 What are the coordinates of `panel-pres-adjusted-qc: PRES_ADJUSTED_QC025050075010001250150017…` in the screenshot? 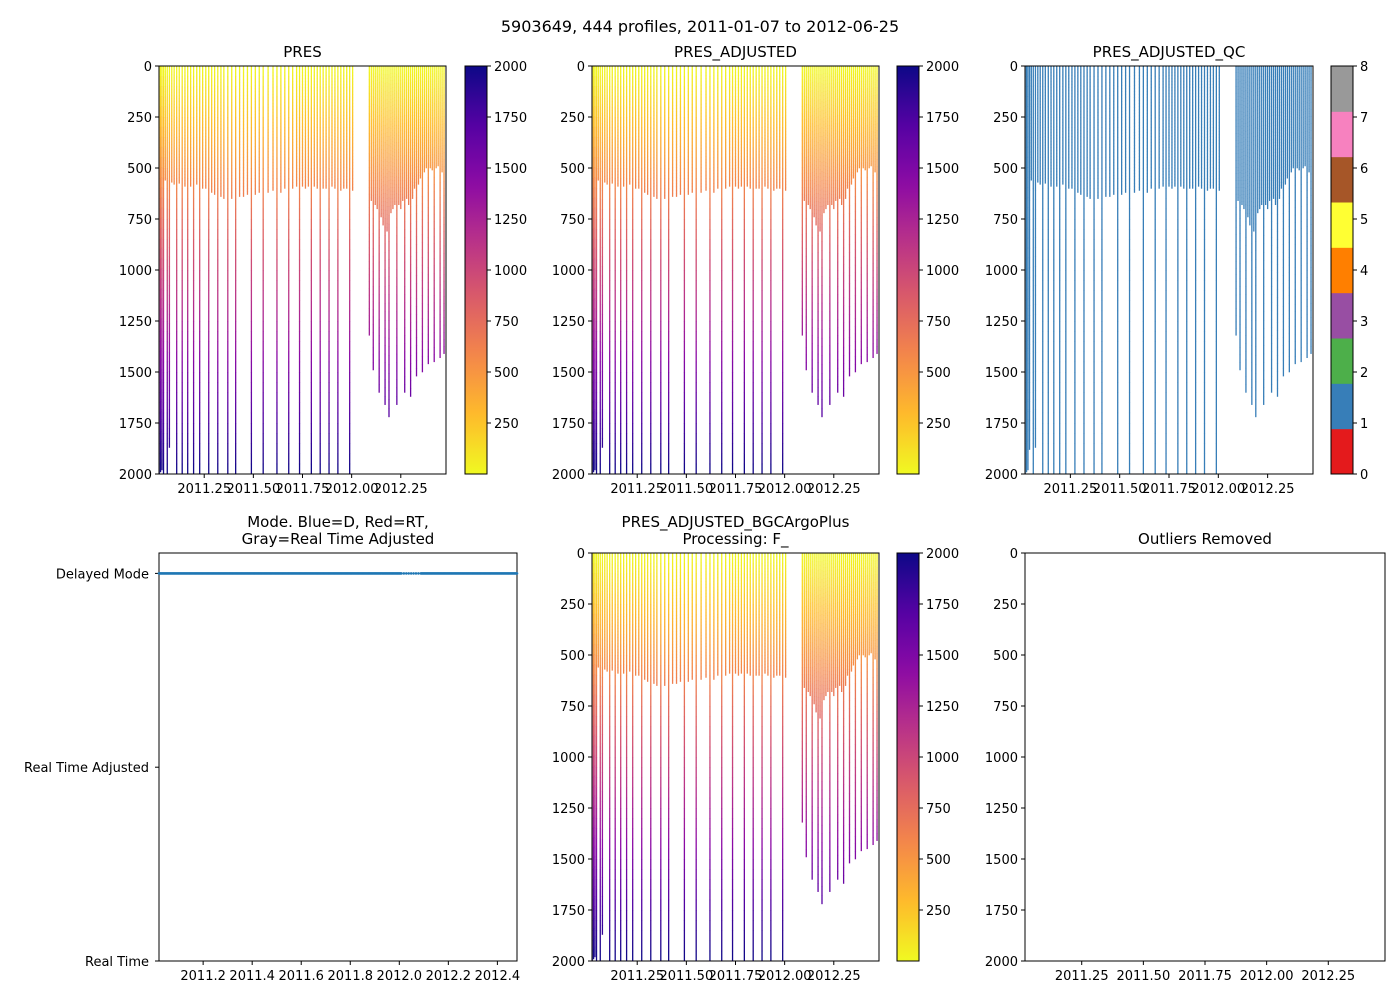 It's located at (1176, 270).